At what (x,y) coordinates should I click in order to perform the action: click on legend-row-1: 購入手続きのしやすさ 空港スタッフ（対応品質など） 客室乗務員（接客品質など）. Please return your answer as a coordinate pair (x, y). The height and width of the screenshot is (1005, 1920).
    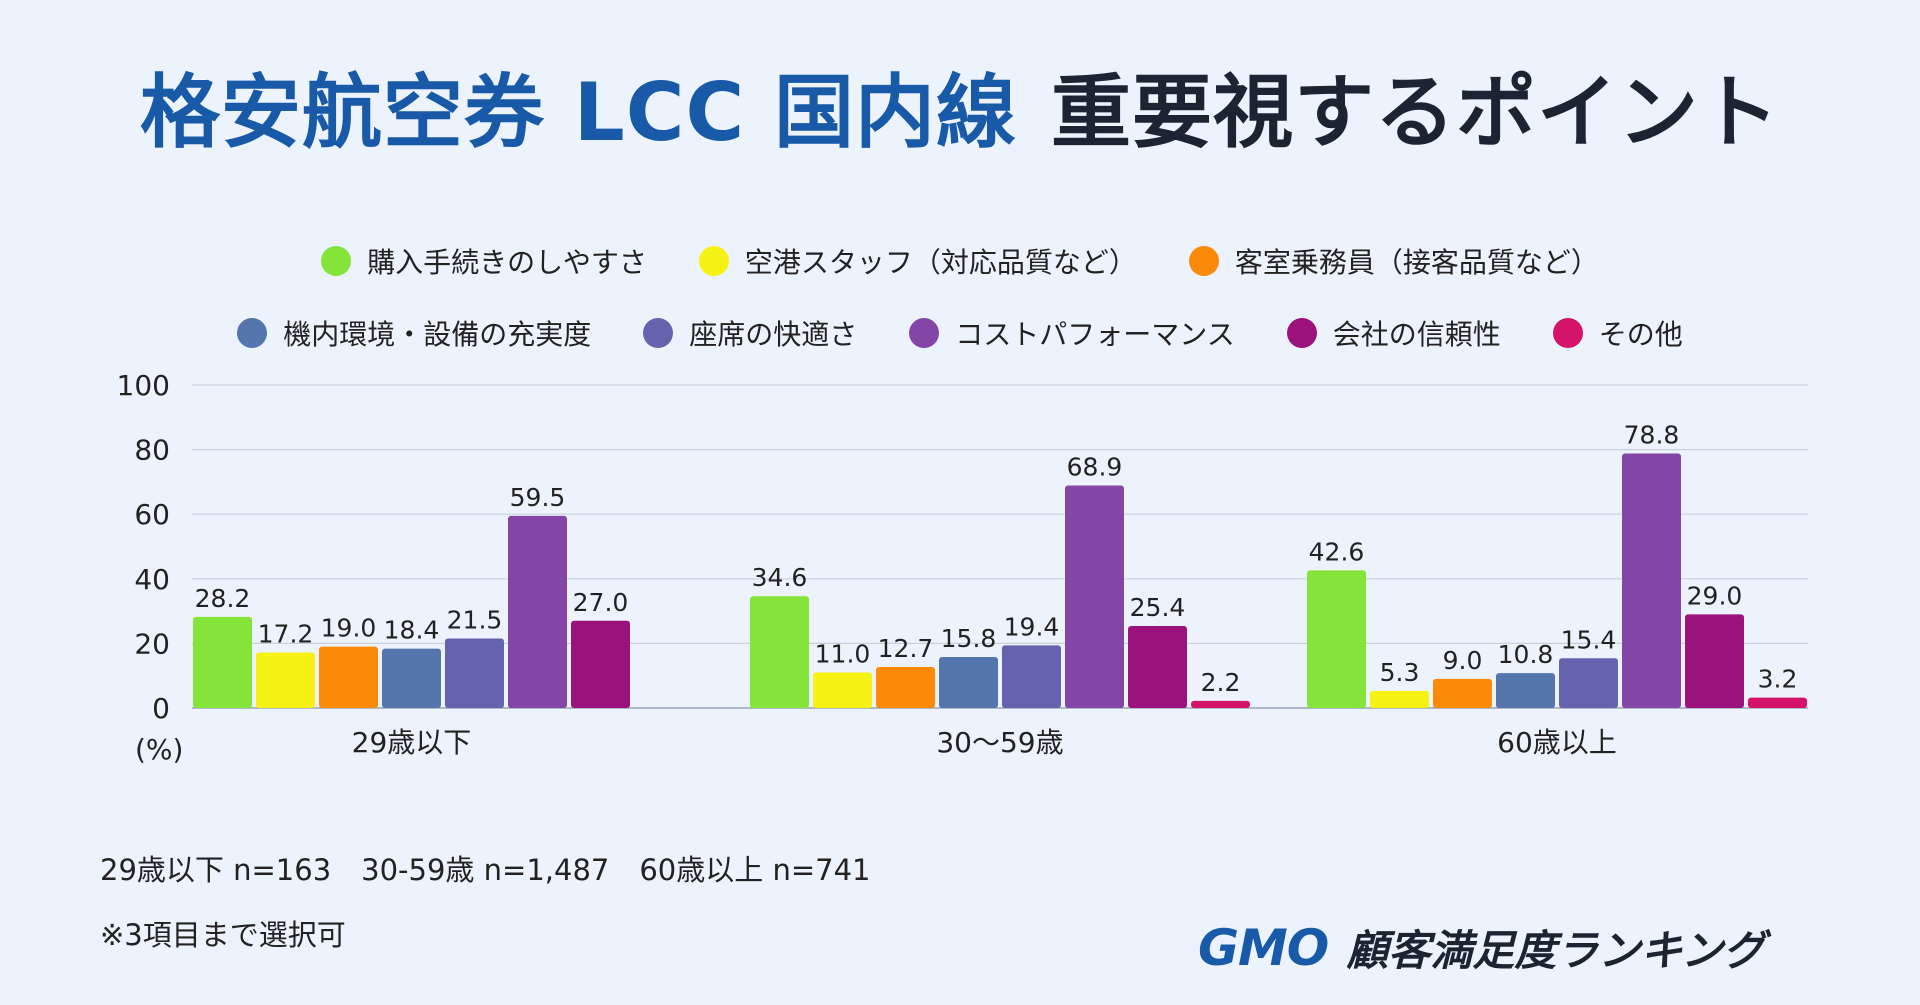
    Looking at the image, I should click on (960, 261).